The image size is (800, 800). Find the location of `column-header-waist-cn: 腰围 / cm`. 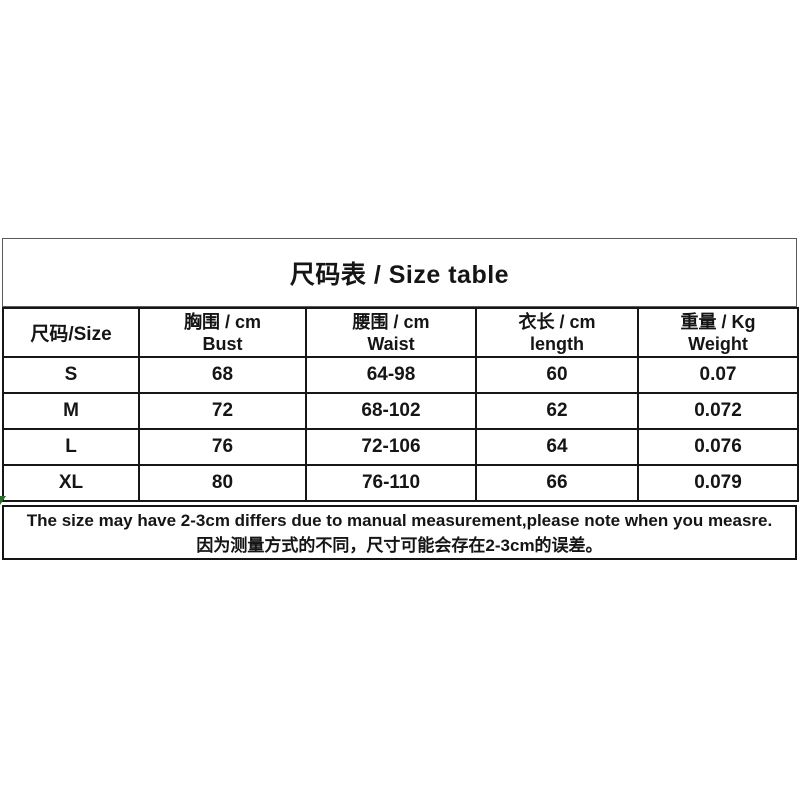

column-header-waist-cn: 腰围 / cm is located at coordinates (391, 321).